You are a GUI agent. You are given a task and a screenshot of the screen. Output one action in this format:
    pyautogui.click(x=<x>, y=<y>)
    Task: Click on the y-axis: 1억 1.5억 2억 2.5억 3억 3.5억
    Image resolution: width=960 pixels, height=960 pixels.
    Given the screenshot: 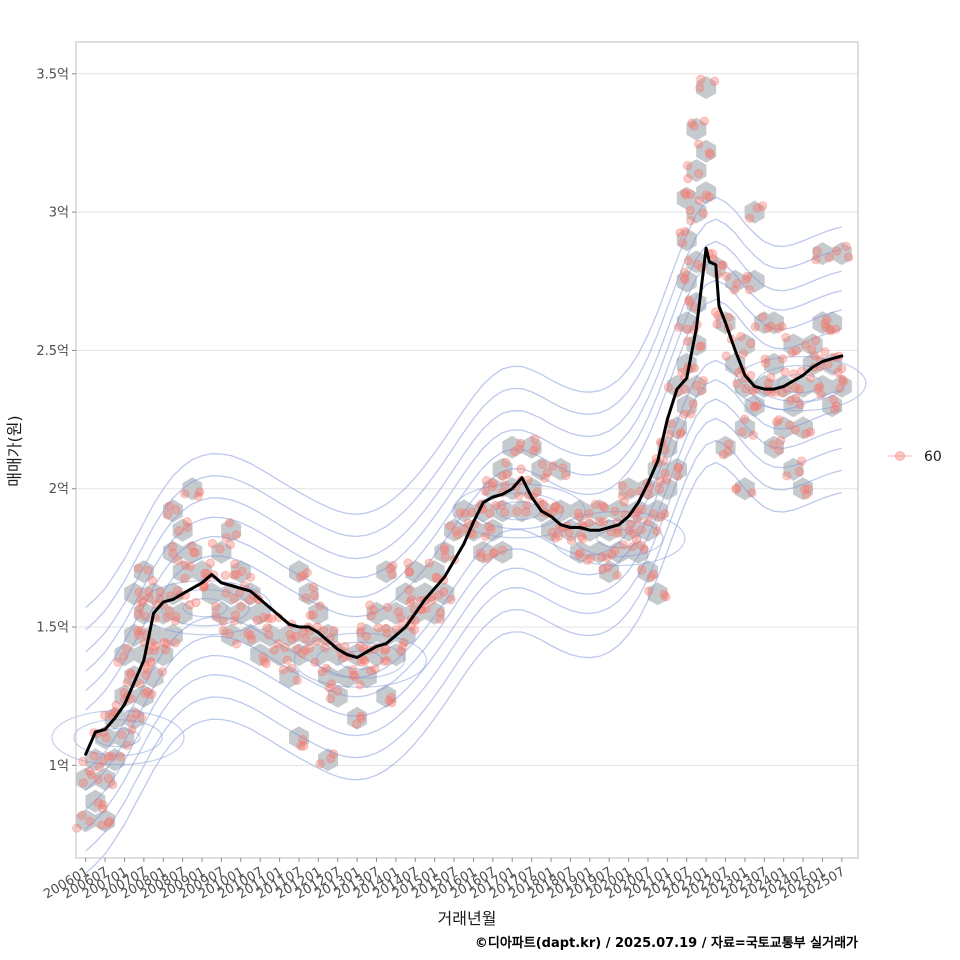 What is the action you would take?
    pyautogui.click(x=56, y=420)
    